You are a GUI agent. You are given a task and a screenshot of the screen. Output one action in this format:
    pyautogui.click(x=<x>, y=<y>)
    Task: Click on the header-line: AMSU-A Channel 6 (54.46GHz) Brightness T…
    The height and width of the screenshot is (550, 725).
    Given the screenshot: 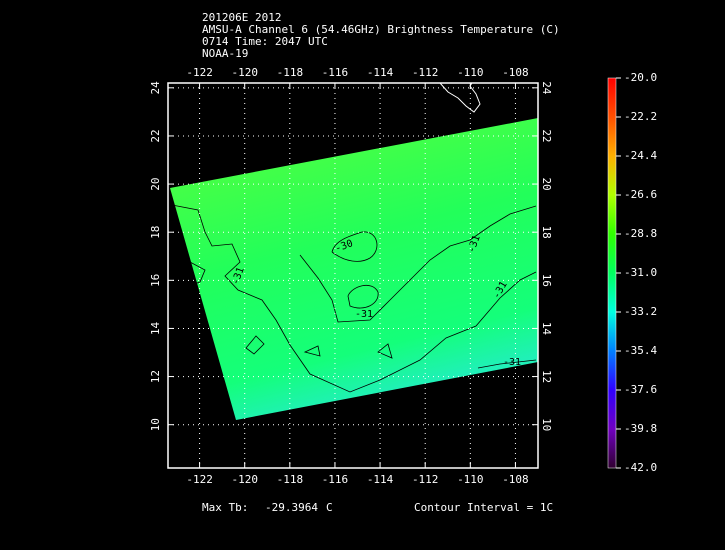 What is the action you would take?
    pyautogui.click(x=381, y=29)
    